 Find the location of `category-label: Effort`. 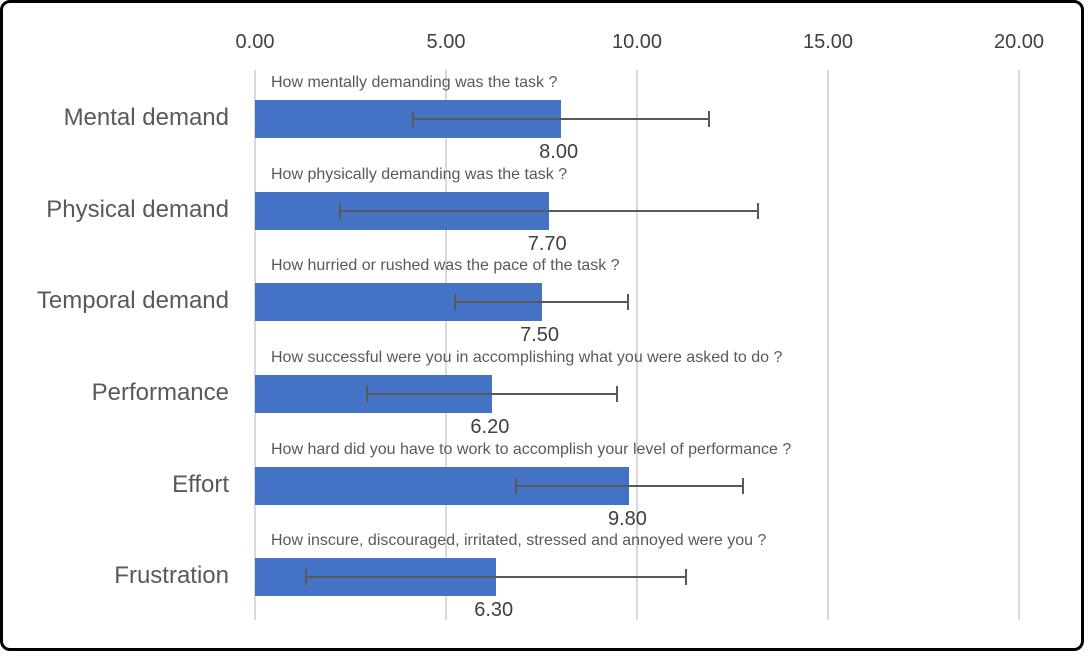

category-label: Effort is located at coordinates (200, 484).